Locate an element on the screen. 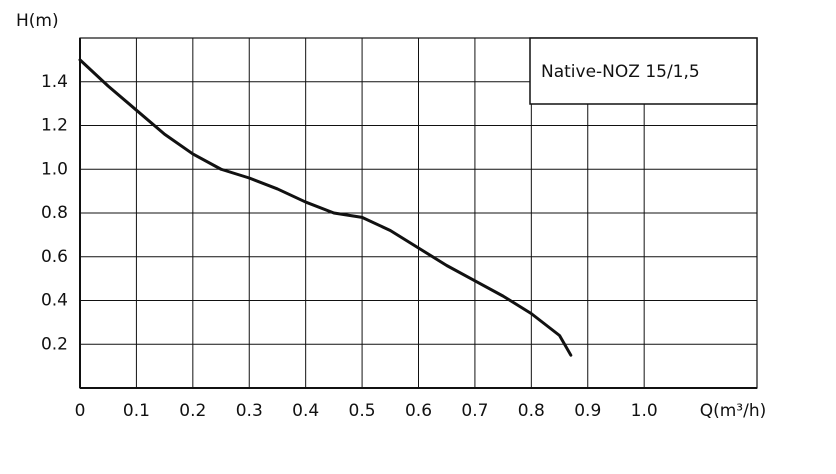 This screenshot has height=474, width=836. y-tick-label: 0.4 is located at coordinates (54, 301).